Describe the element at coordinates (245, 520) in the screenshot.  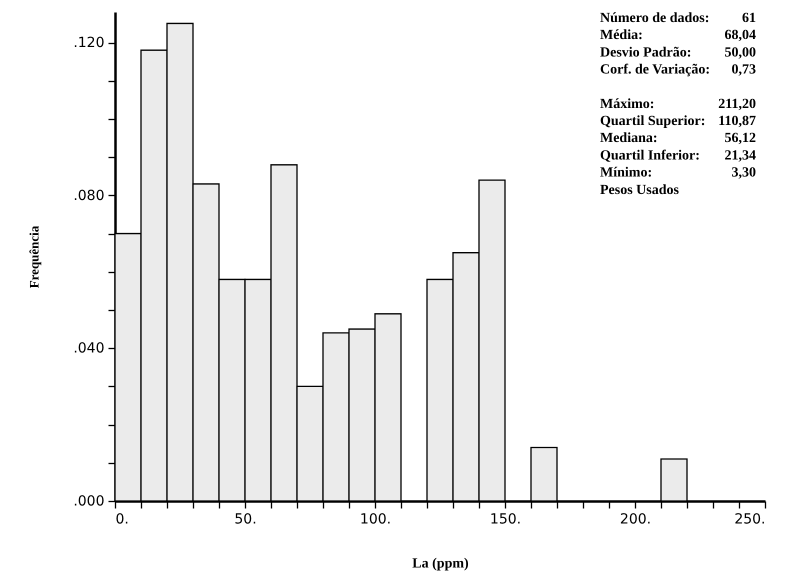
I see `x-tick-label: 50.` at that location.